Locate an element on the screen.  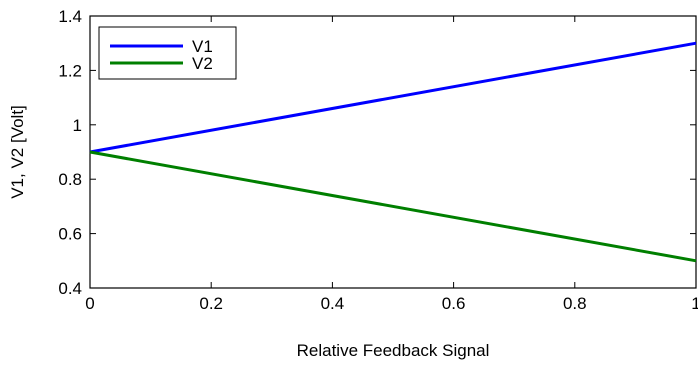
x-tick-label: 0 is located at coordinates (89, 303).